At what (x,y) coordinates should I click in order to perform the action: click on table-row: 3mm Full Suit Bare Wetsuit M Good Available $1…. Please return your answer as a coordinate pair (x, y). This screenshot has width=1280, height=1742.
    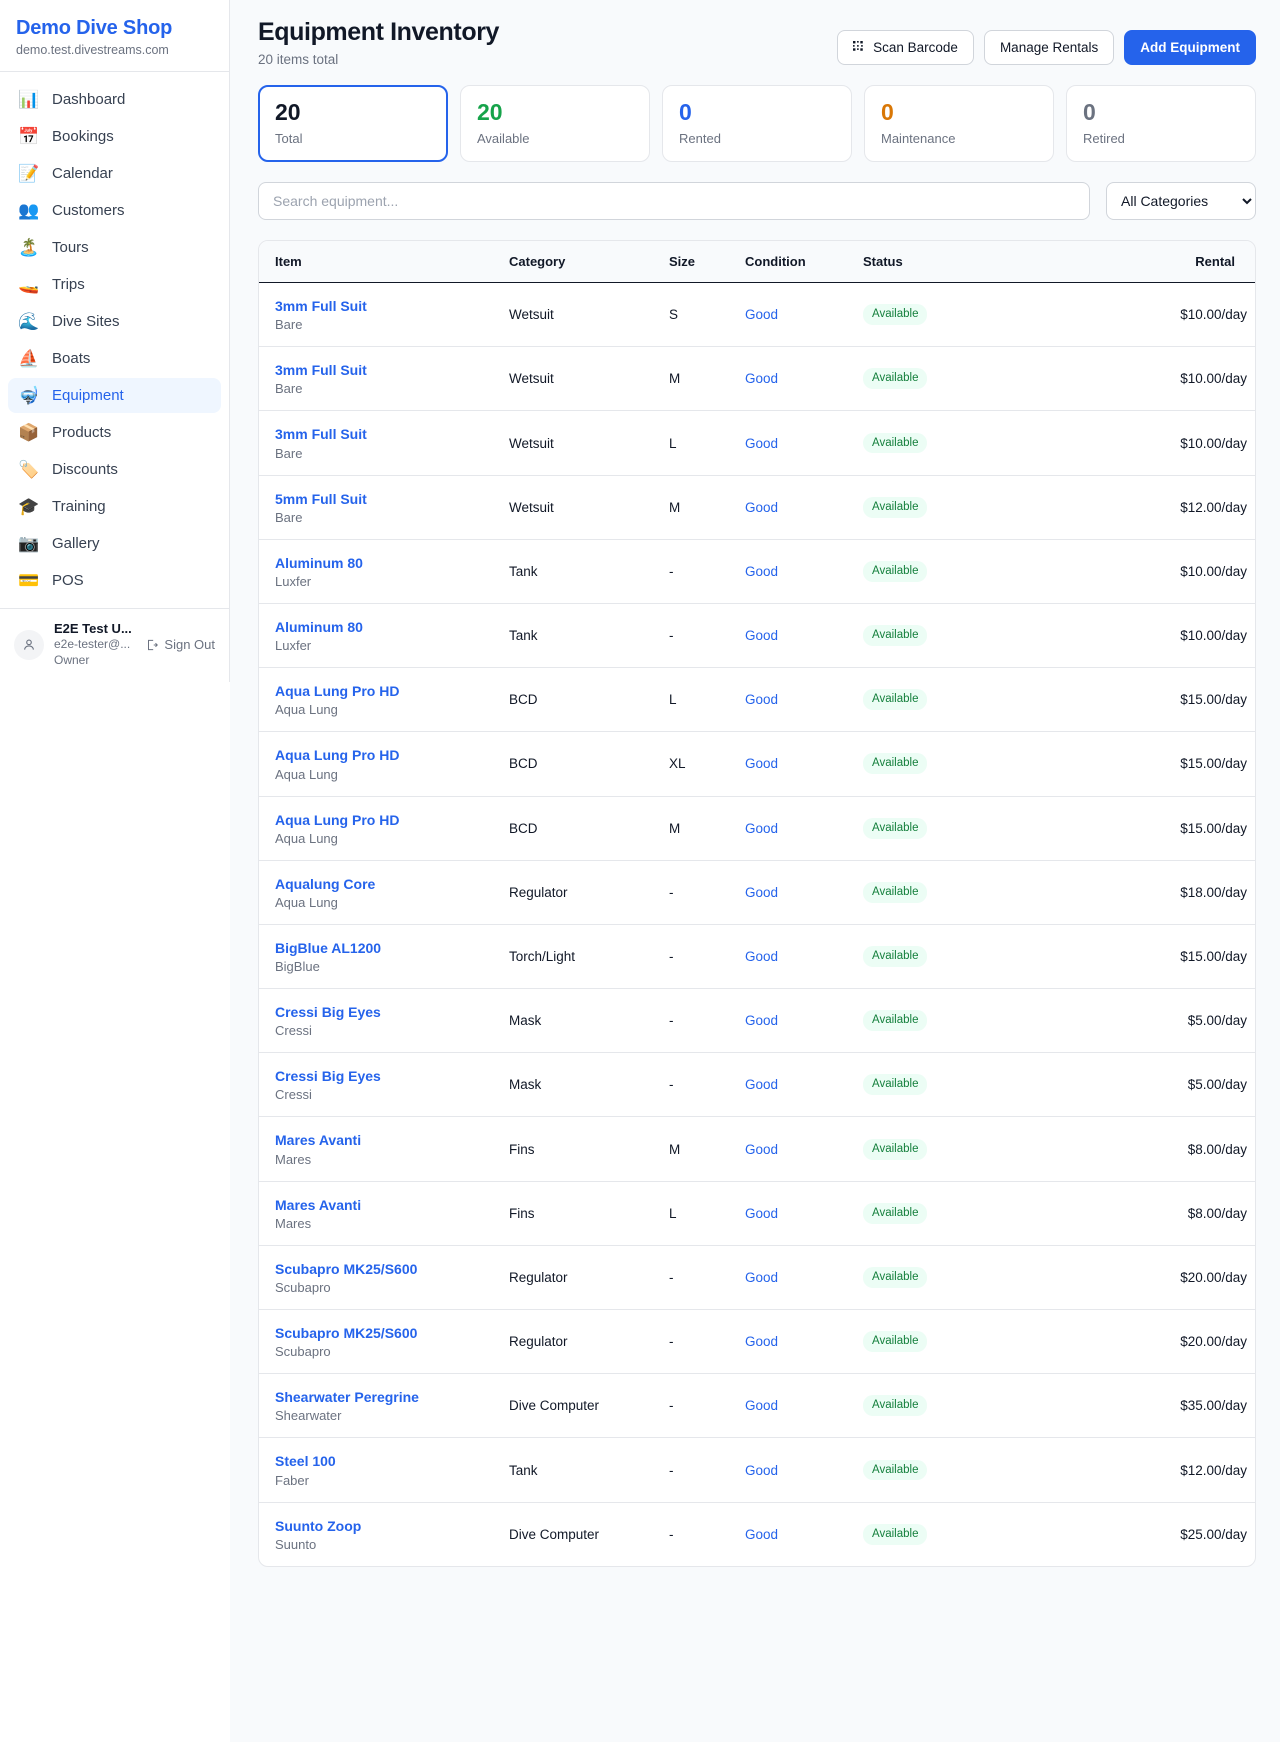
    Looking at the image, I should click on (757, 379).